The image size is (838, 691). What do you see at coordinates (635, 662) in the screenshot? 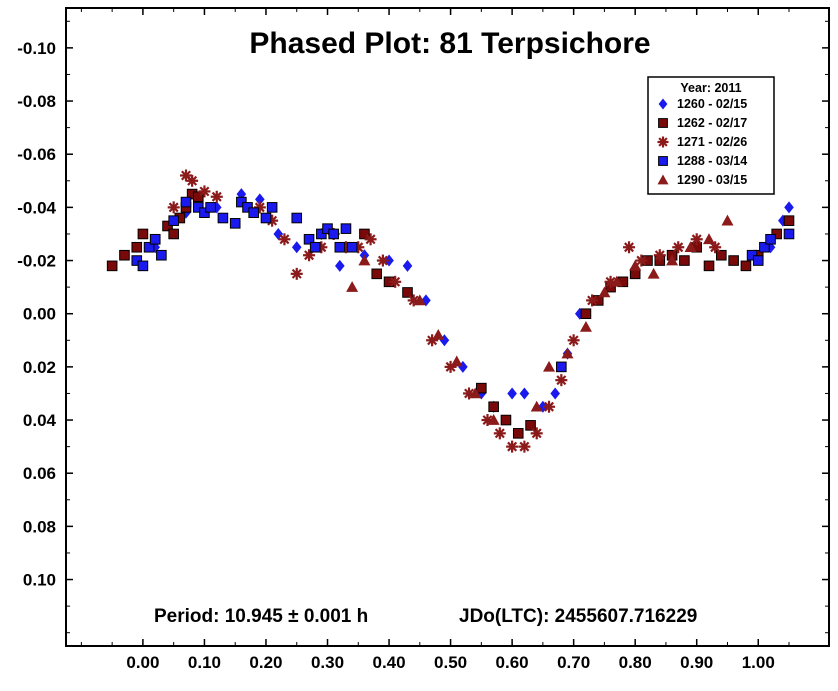
I see `x-tick-label: 0.80` at bounding box center [635, 662].